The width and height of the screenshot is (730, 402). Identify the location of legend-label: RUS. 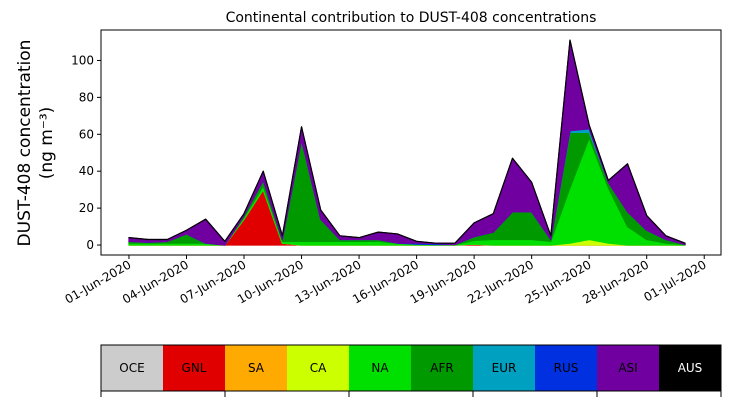
(566, 368).